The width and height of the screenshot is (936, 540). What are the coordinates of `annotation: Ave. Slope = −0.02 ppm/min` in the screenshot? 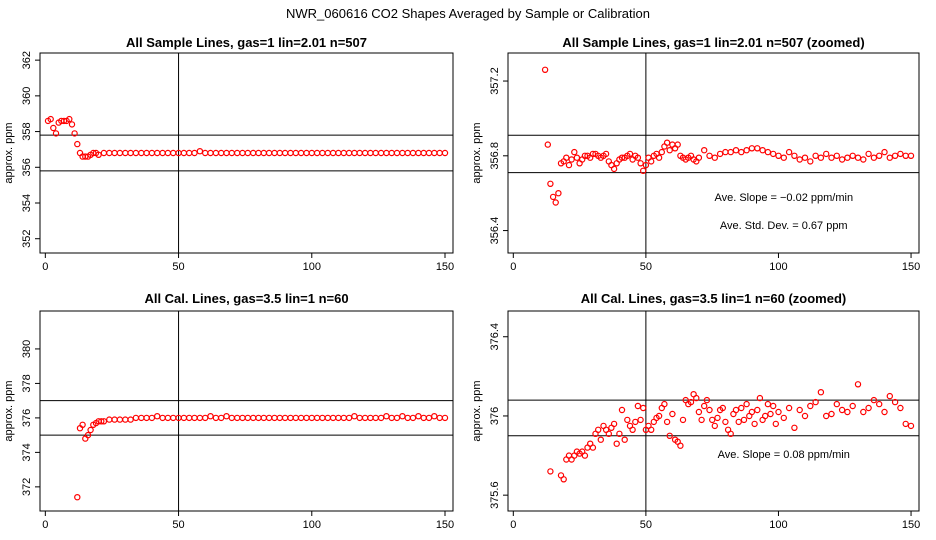 It's located at (783, 198).